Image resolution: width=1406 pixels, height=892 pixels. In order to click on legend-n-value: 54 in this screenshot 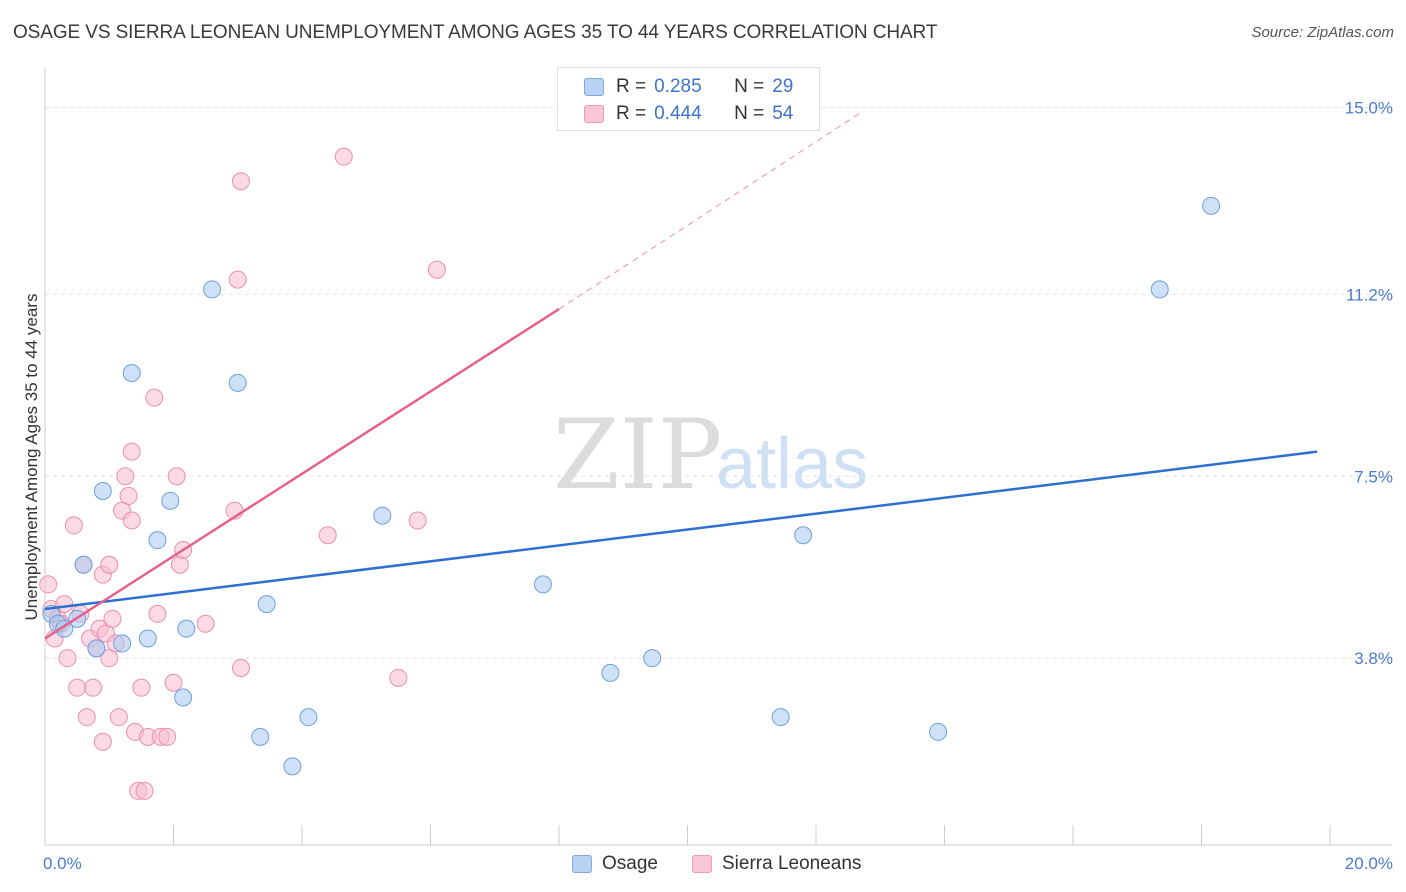, I will do `click(783, 113)`.